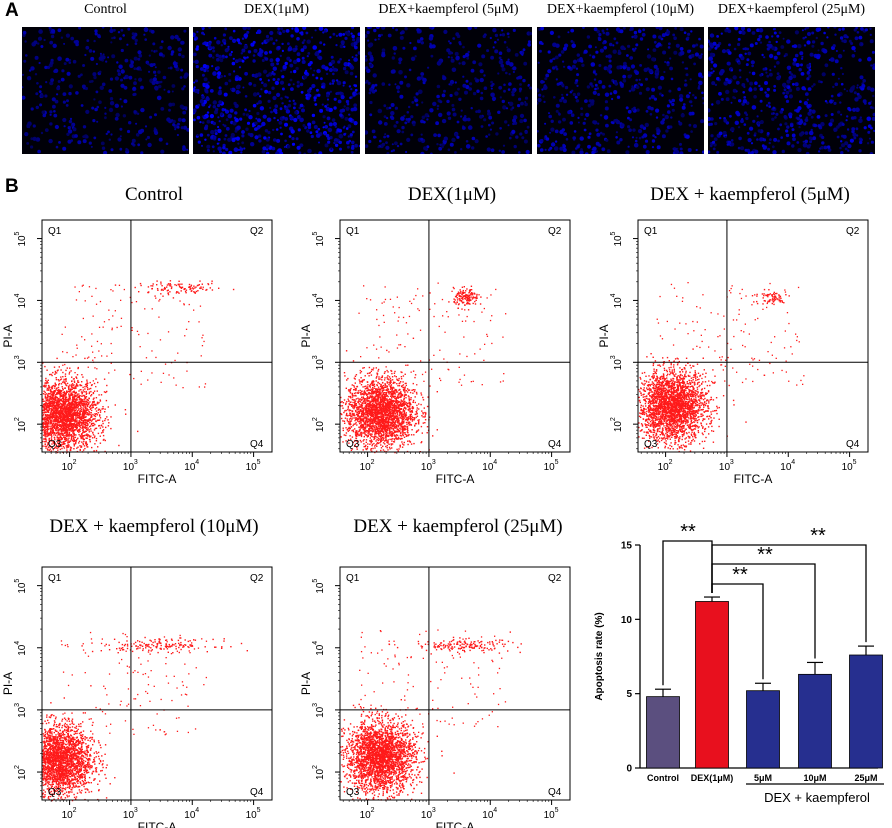  I want to click on flow-plot-title: Control, so click(154, 194).